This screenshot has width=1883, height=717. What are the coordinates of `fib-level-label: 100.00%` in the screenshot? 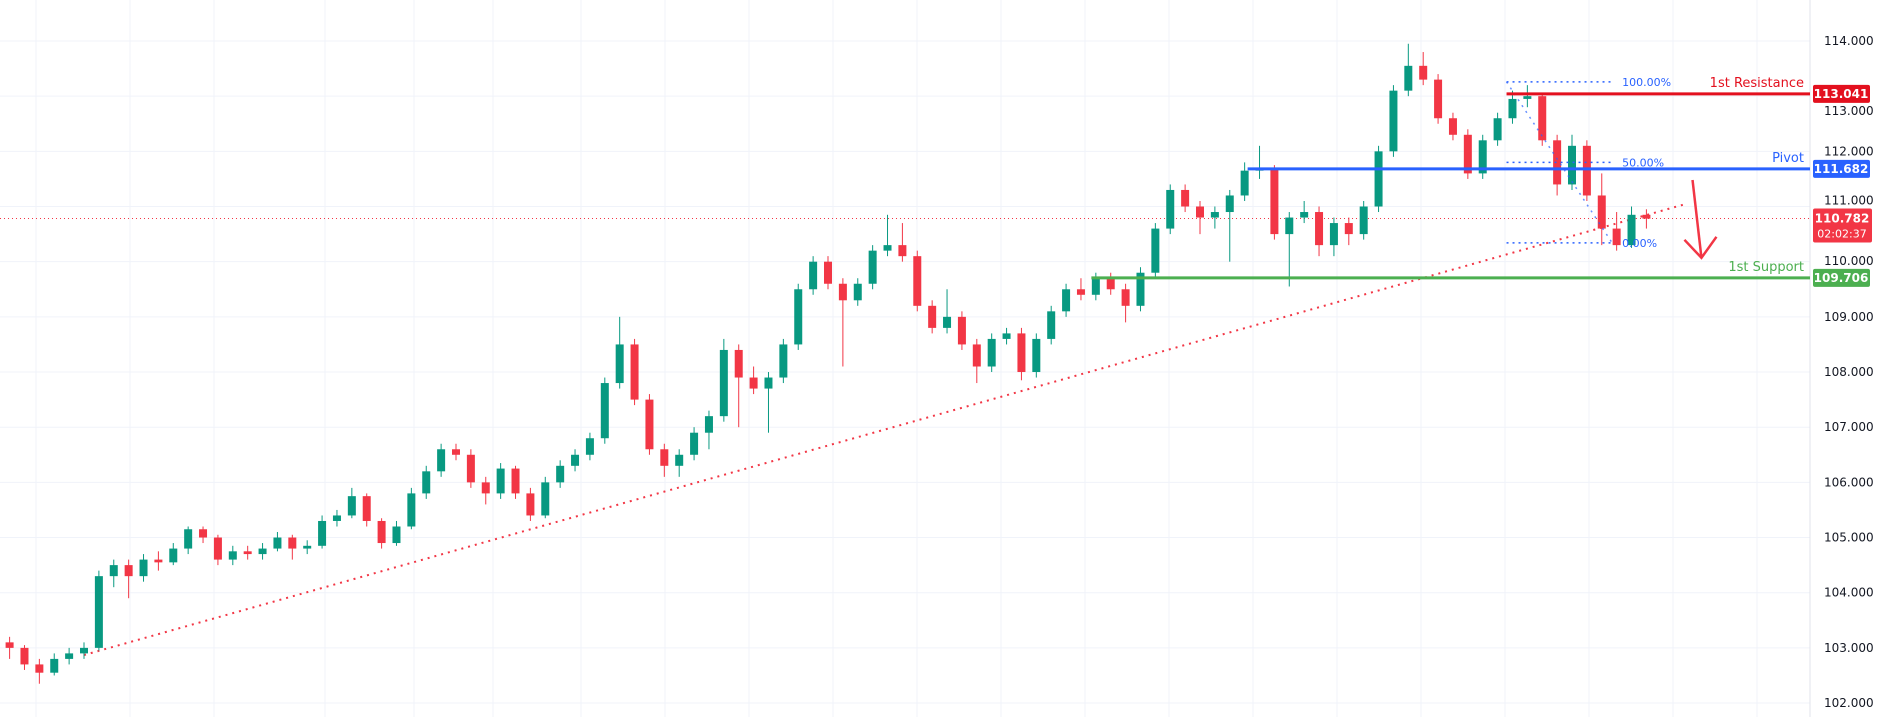 It's located at (1646, 82).